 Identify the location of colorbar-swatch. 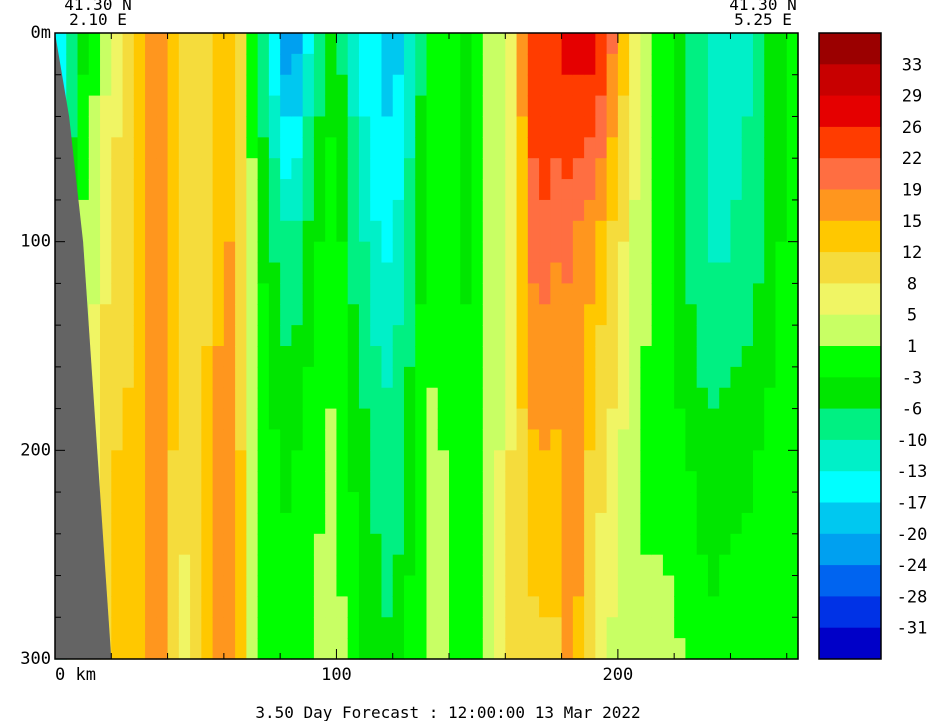
(850, 111).